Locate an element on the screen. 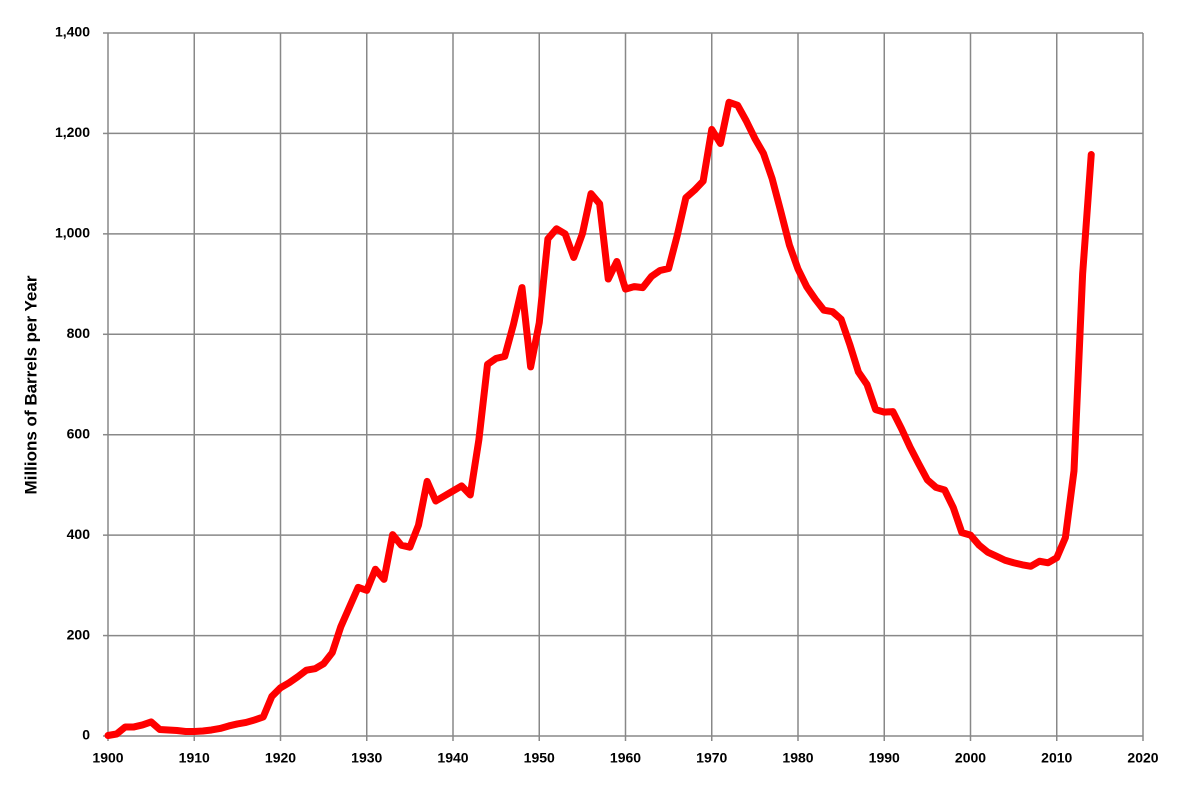  y-tick-label: 200 is located at coordinates (79, 634).